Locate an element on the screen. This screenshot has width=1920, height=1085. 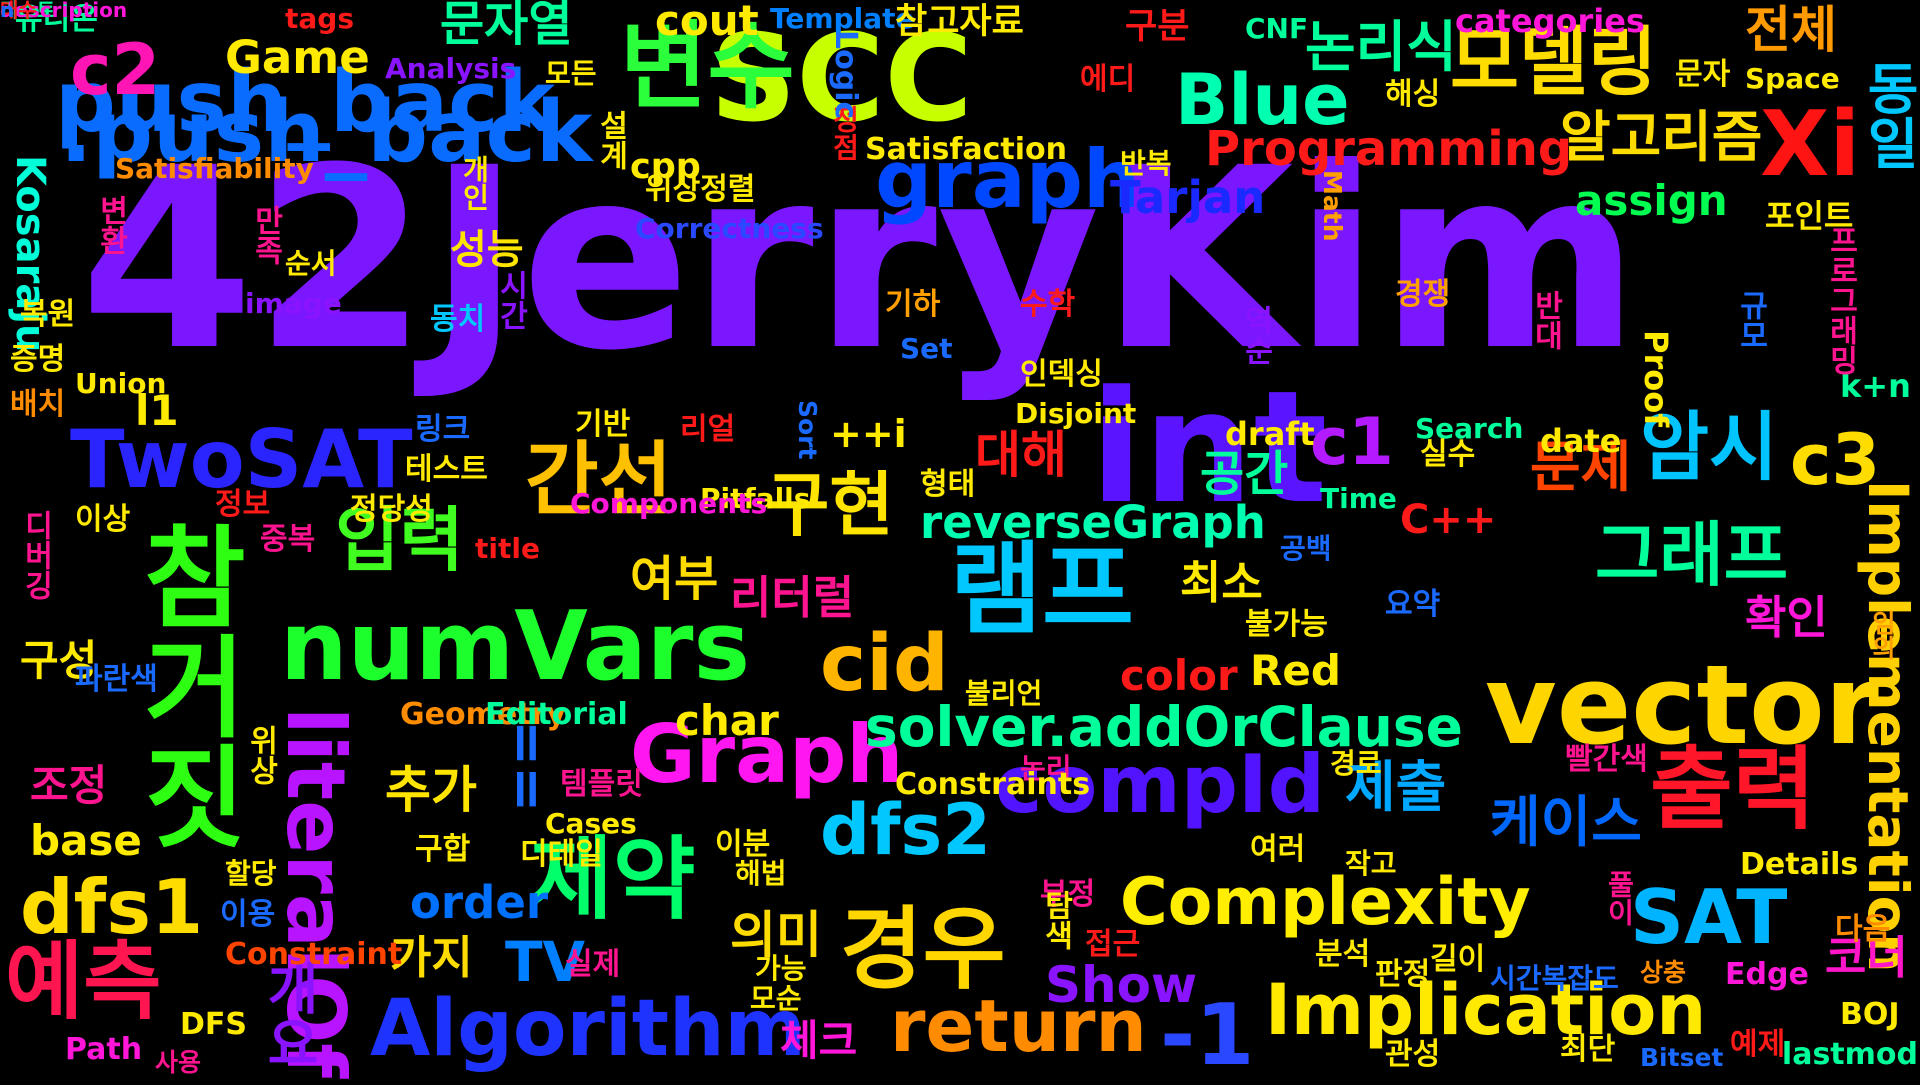
cloud-word: Game is located at coordinates (297, 57).